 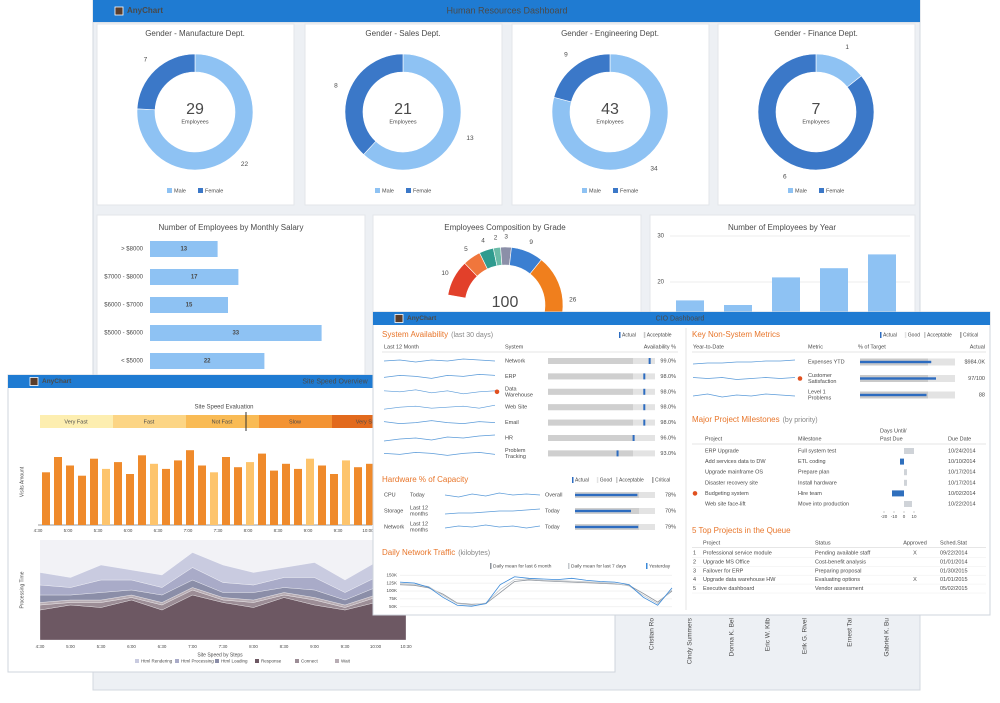 What do you see at coordinates (959, 439) in the screenshot?
I see `column-header: Due Date` at bounding box center [959, 439].